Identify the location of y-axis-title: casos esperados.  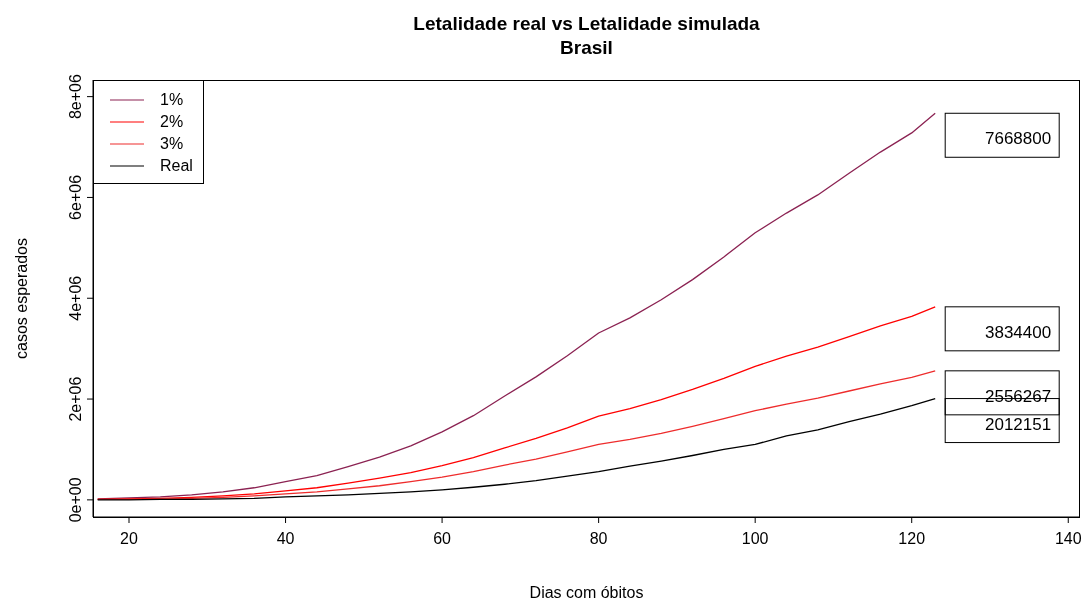
(21, 298).